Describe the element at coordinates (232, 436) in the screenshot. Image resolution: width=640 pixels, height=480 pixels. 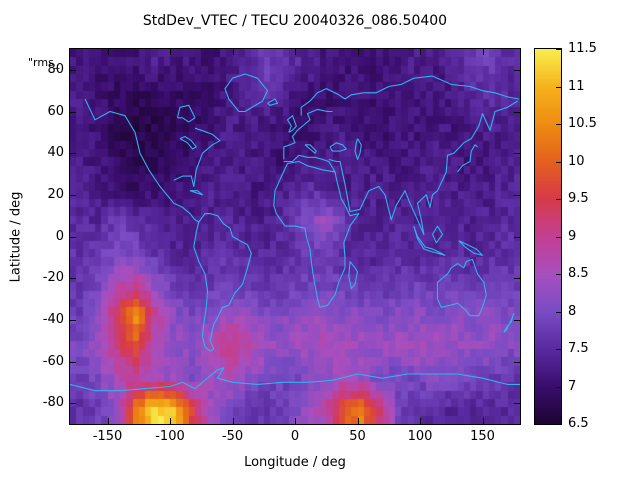
I see `x-tick-label: -50` at that location.